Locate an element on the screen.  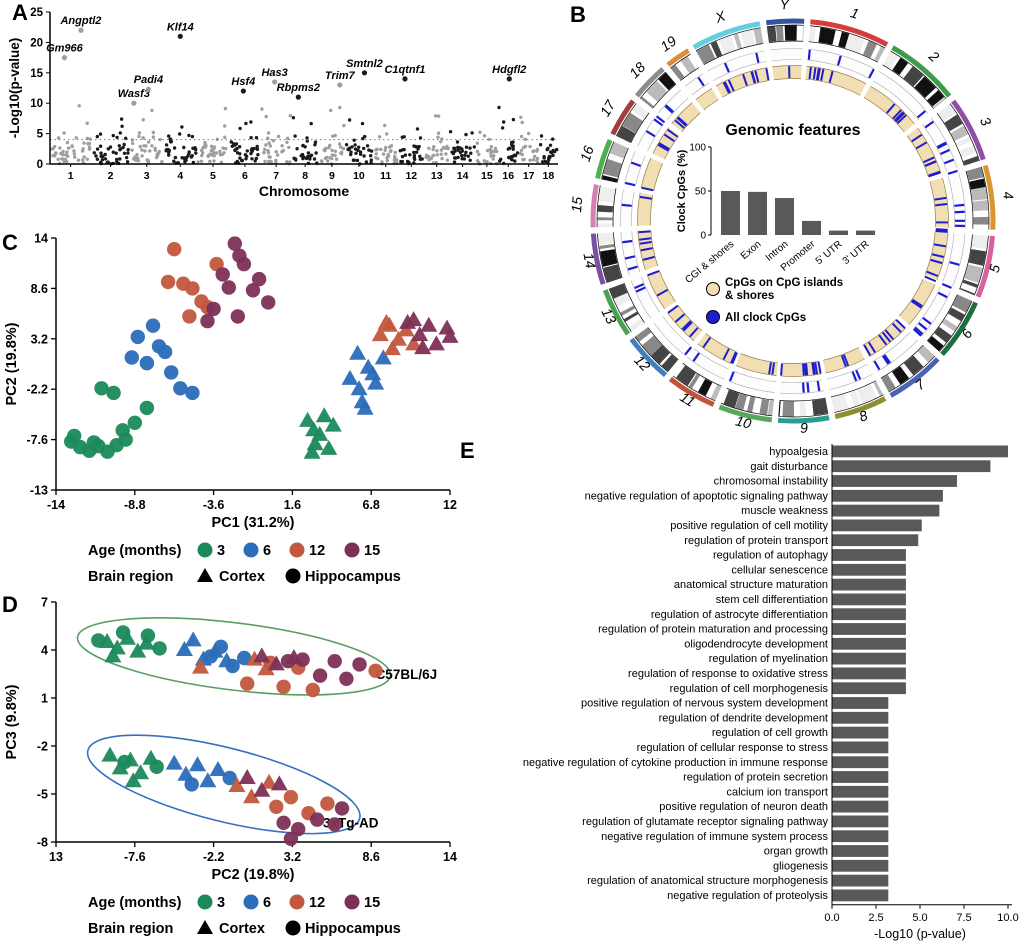
svg-text: Klf14 is located at coordinates (180, 27).